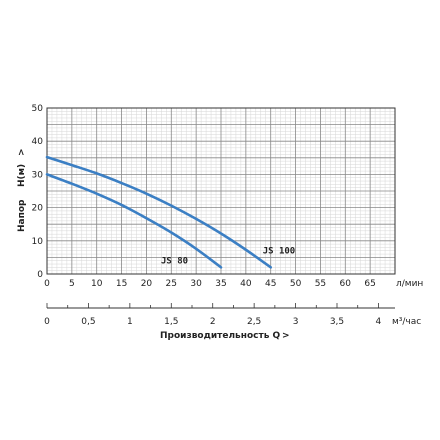  What do you see at coordinates (279, 251) in the screenshot?
I see `series-label-js-100: JS 100` at bounding box center [279, 251].